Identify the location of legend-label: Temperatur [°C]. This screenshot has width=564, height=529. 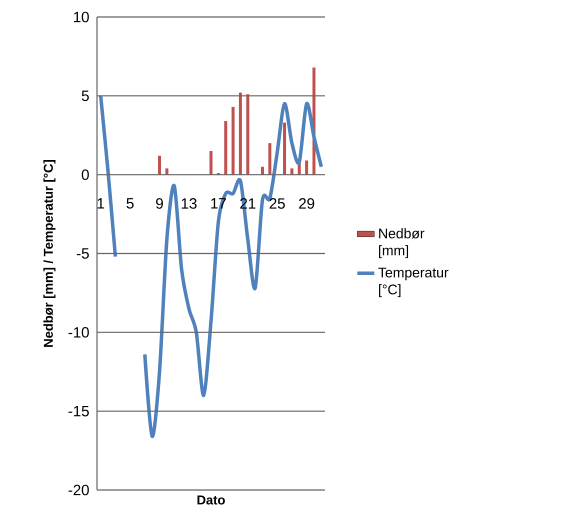
(413, 283).